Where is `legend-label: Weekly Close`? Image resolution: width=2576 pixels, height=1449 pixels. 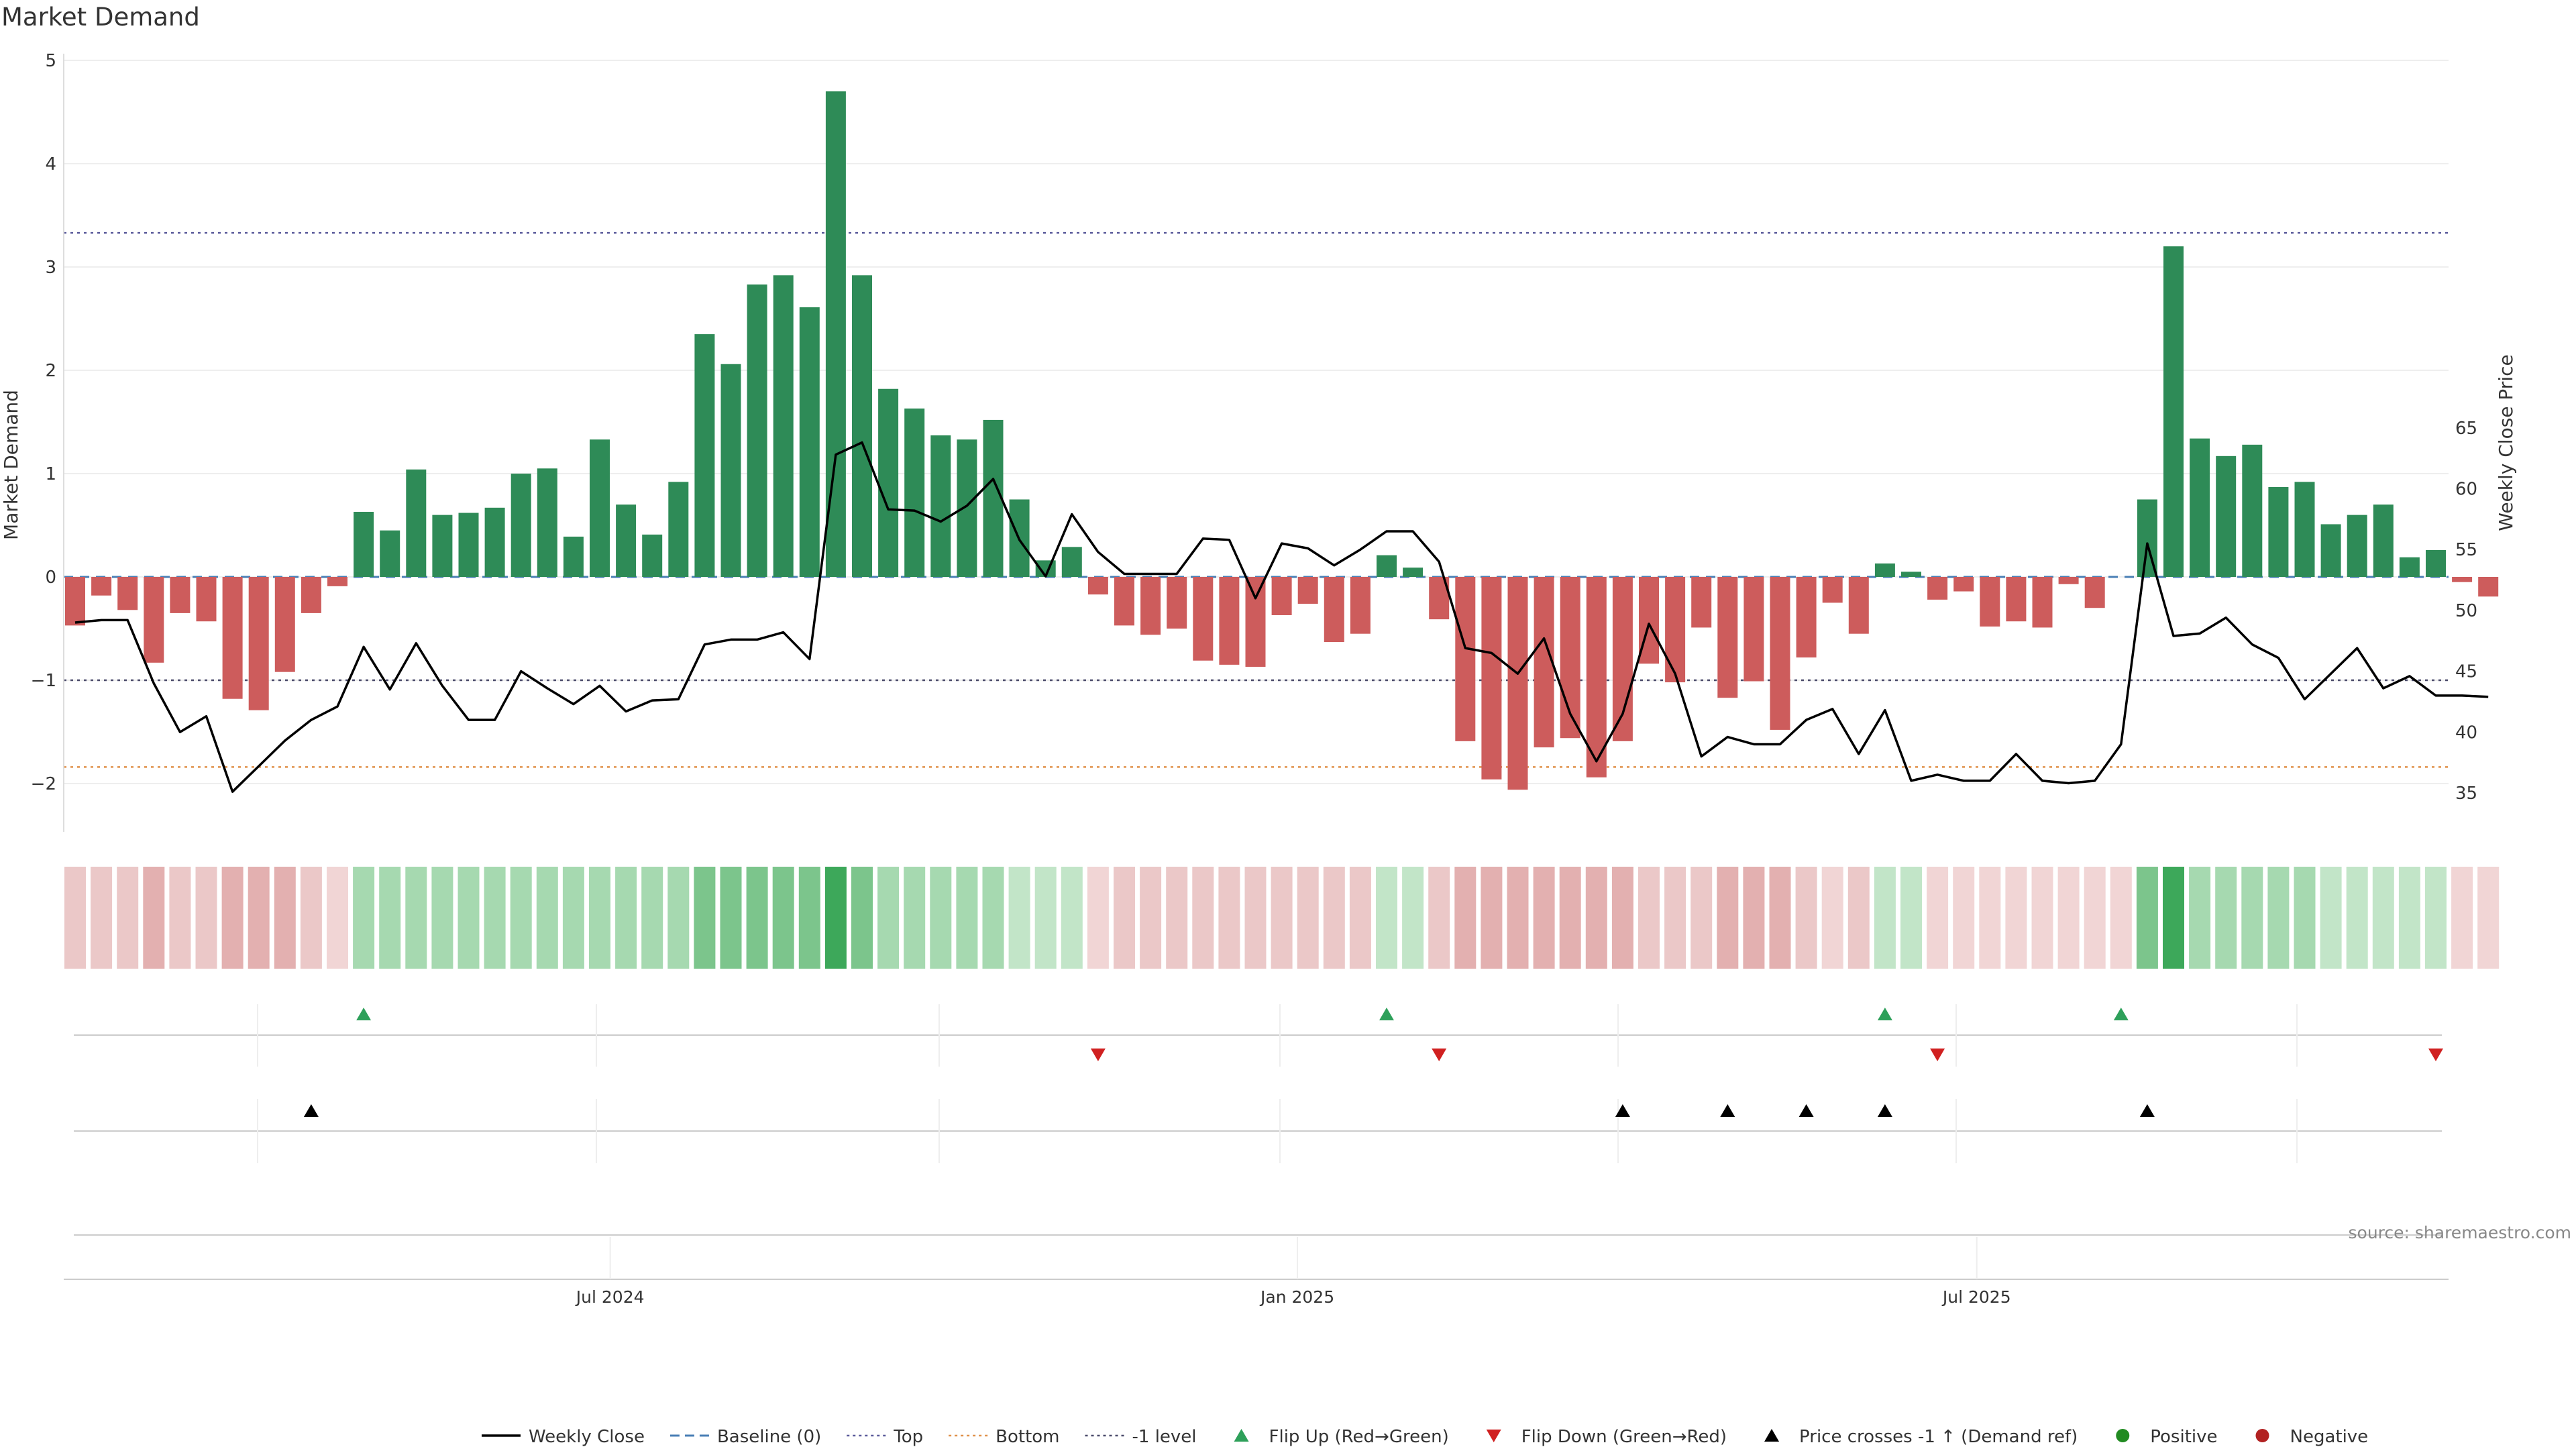
legend-label: Weekly Close is located at coordinates (587, 1437).